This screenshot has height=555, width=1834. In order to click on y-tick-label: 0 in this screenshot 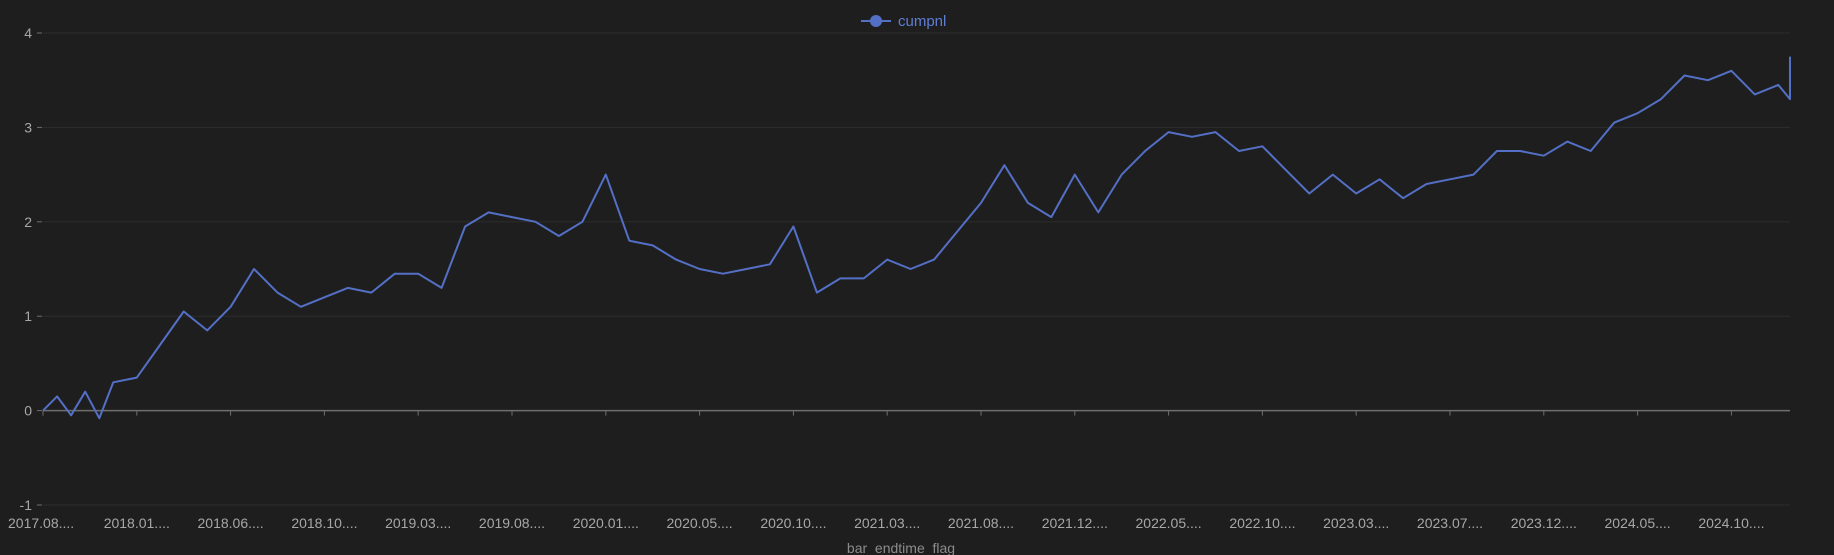, I will do `click(28, 411)`.